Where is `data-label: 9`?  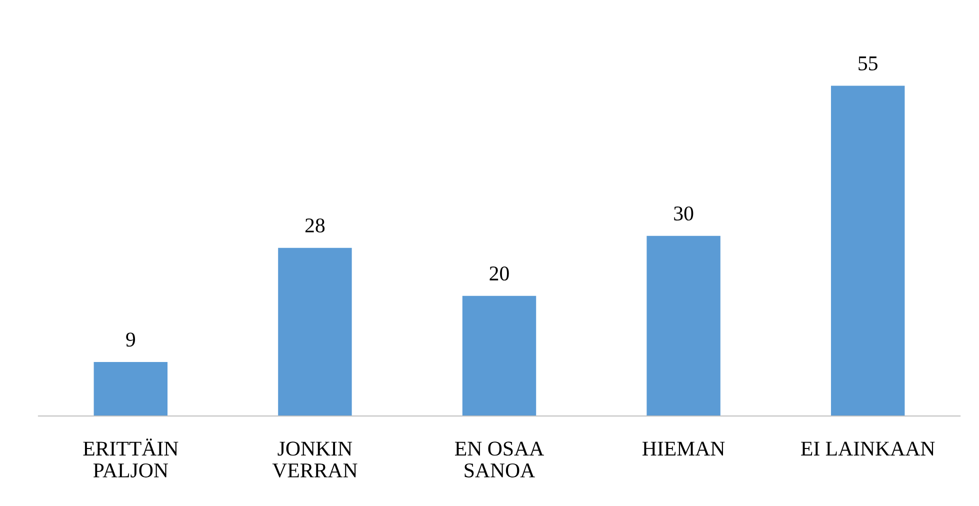 data-label: 9 is located at coordinates (131, 339).